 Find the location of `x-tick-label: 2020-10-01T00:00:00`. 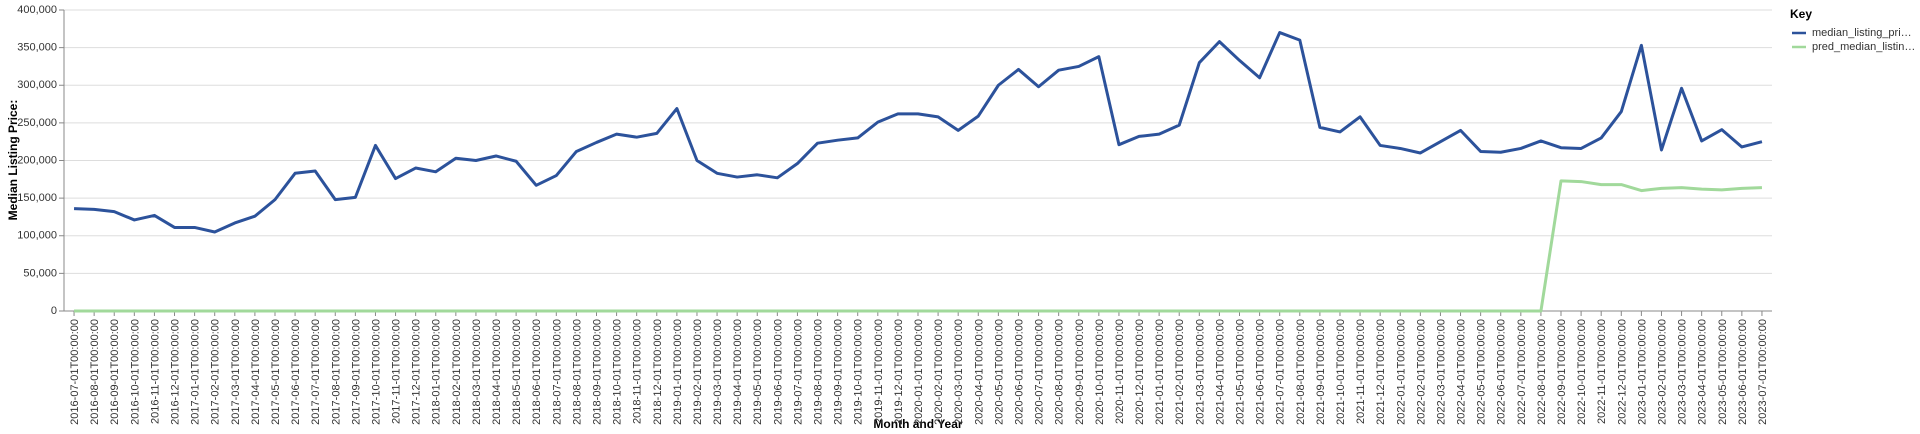

x-tick-label: 2020-10-01T00:00:00 is located at coordinates (1100, 372).